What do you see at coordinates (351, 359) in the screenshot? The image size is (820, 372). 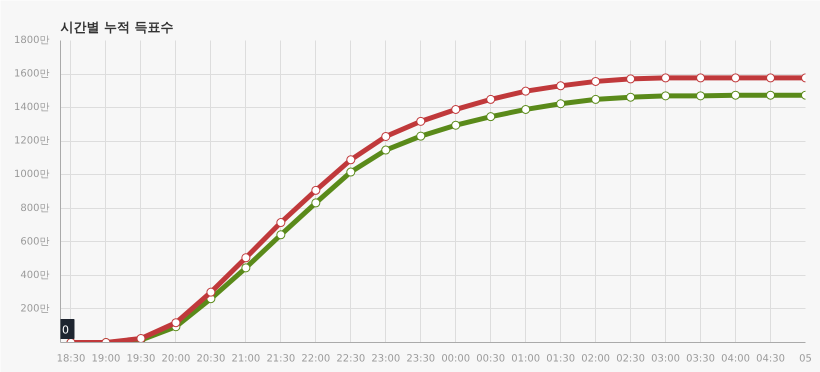 I see `x-tick-label: 22:30` at bounding box center [351, 359].